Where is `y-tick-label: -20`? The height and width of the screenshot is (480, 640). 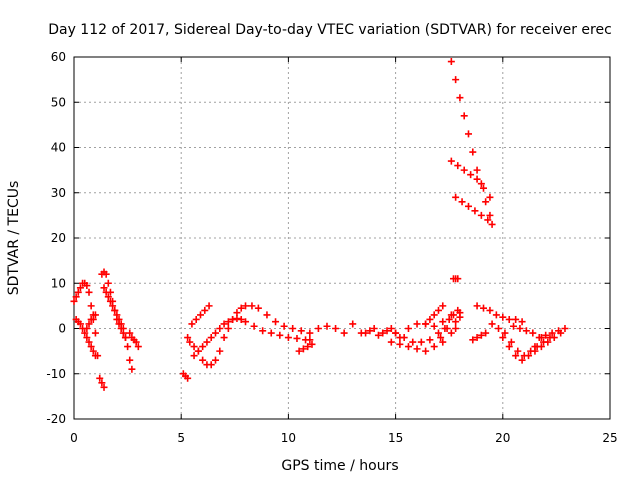
y-tick-label: -20 is located at coordinates (56, 419).